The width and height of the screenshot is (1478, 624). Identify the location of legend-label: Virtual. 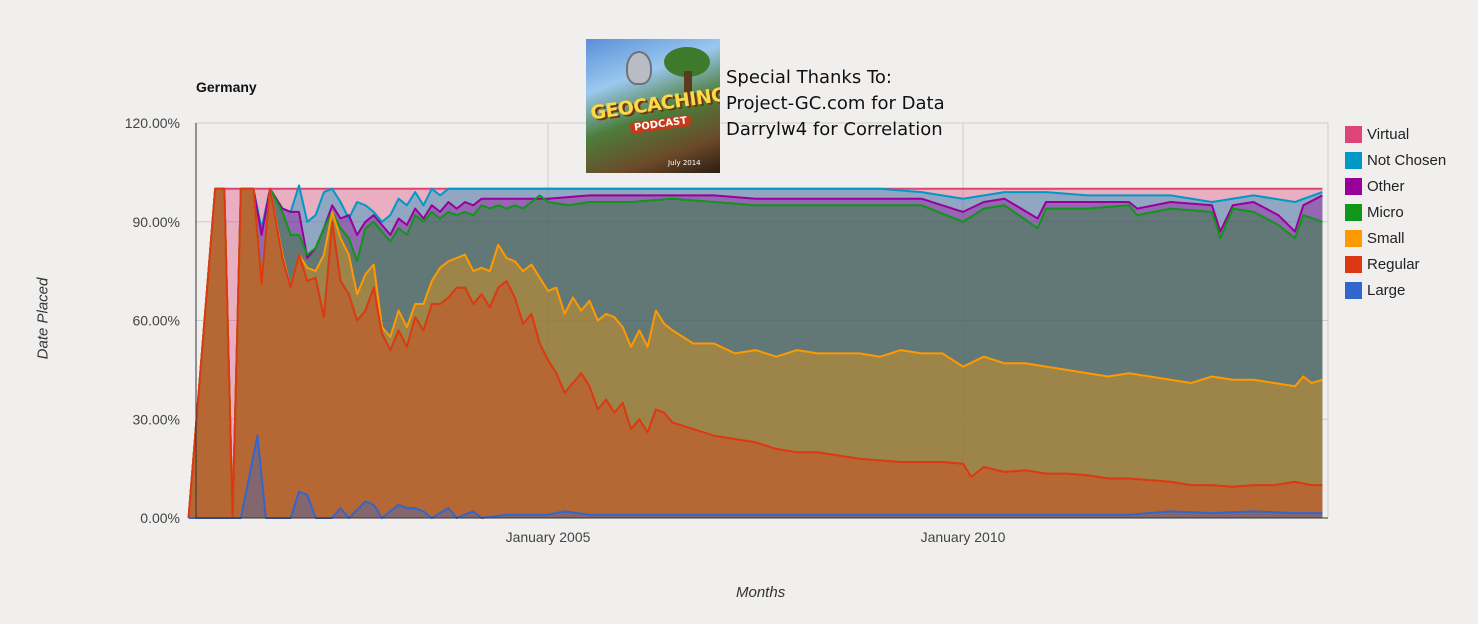
(1388, 134).